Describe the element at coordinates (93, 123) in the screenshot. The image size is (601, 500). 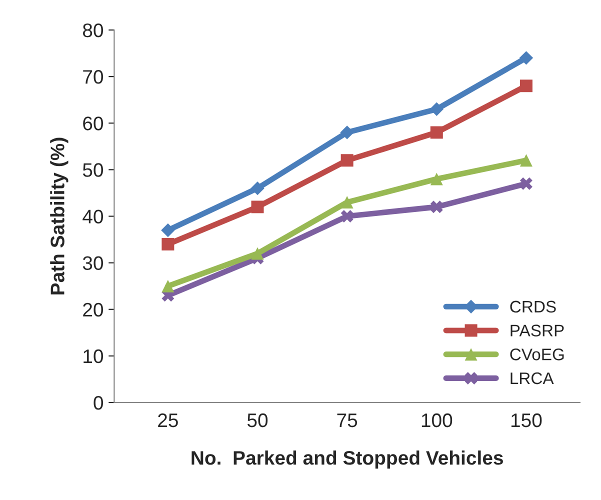
I see `y-tick-label: 60` at that location.